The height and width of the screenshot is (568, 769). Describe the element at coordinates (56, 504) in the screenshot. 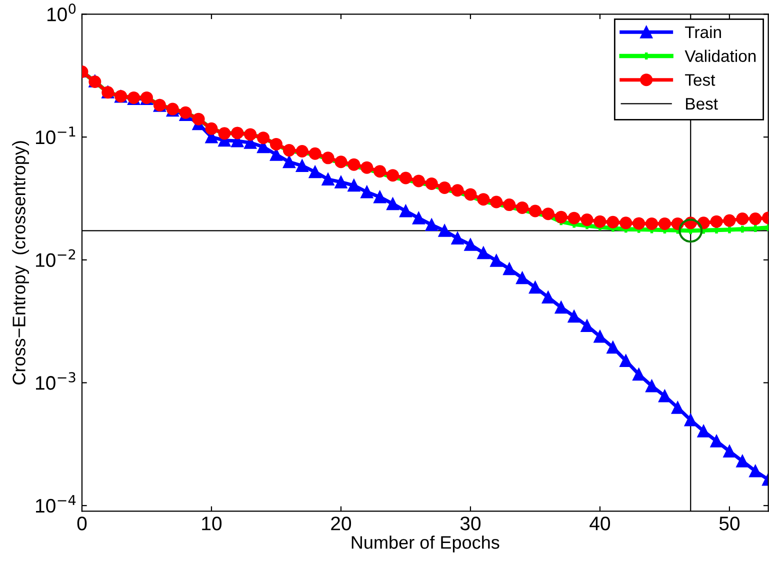

I see `y-tick-label: 10$^{−4}$` at that location.